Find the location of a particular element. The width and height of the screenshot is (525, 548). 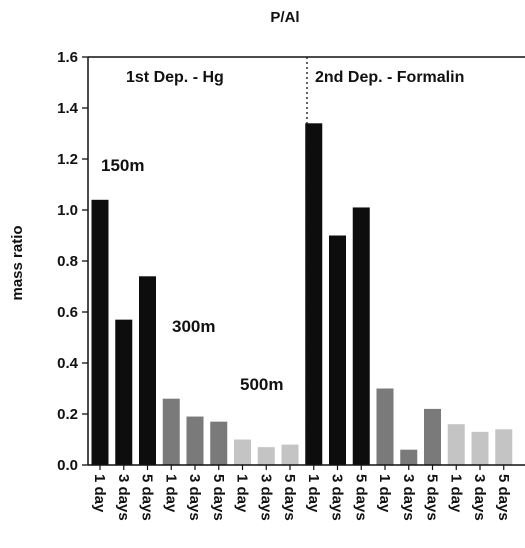

y-axis-label: mass ratio is located at coordinates (17, 262).